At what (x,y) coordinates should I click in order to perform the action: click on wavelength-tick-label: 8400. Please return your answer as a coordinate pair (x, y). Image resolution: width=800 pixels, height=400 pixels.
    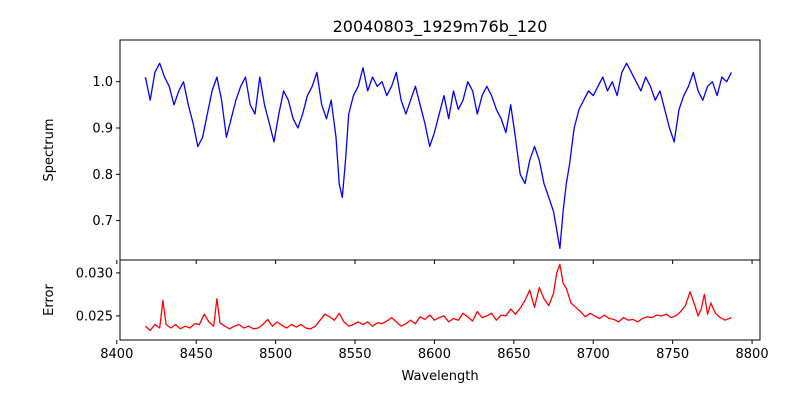
    Looking at the image, I should click on (116, 354).